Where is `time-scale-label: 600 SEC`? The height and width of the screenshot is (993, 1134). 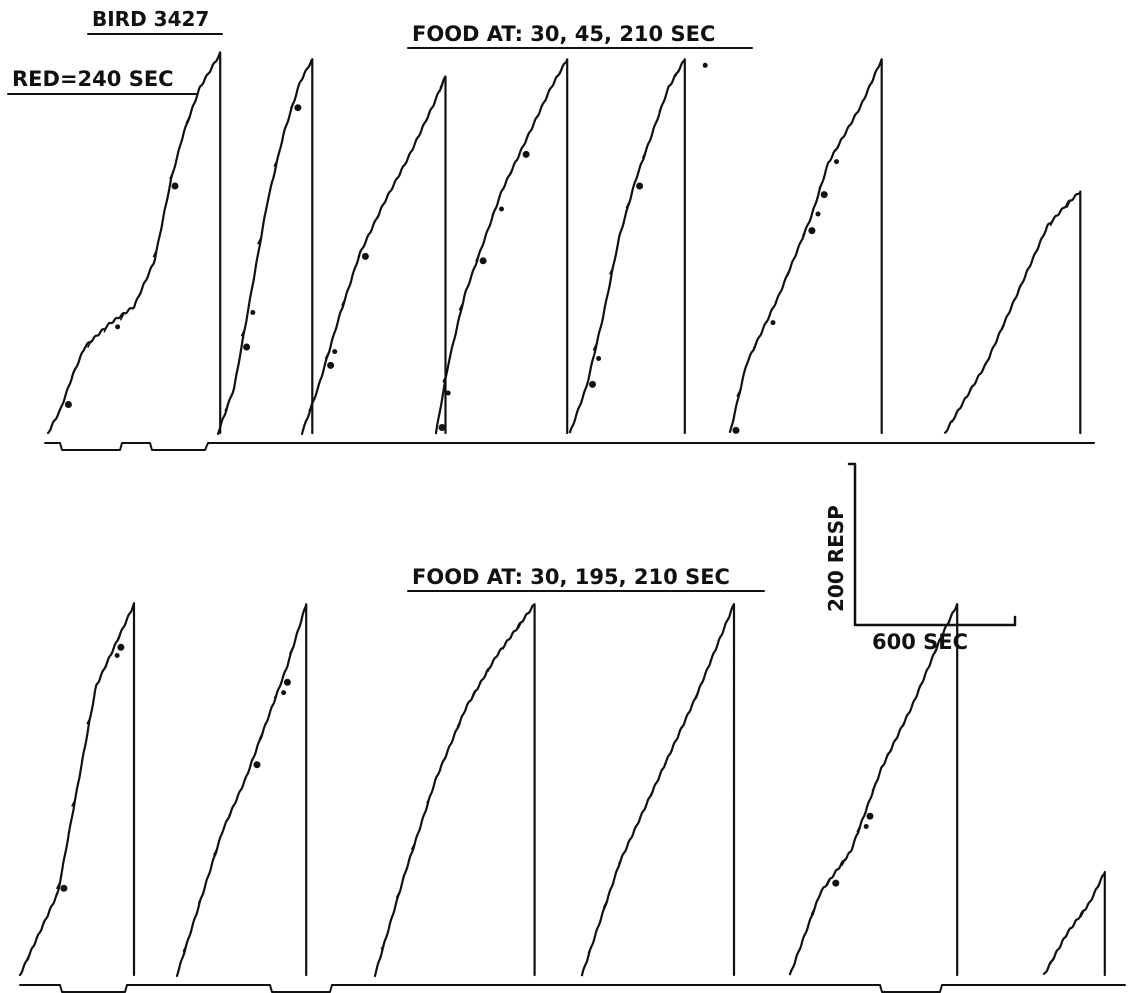
time-scale-label: 600 SEC is located at coordinates (920, 642).